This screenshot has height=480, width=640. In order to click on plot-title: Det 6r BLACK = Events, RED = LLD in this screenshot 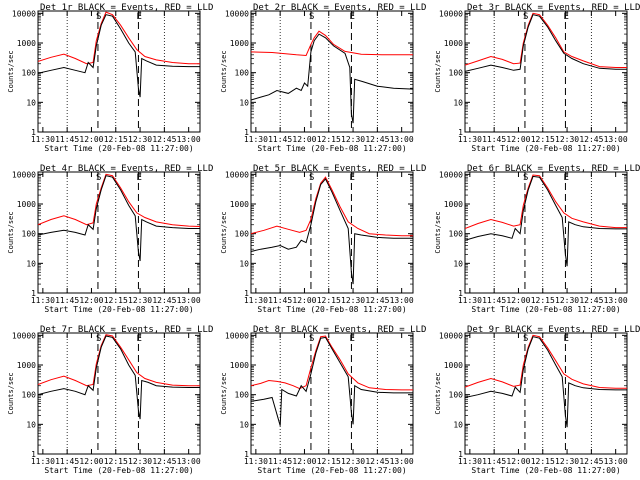, I will do `click(553, 169)`.